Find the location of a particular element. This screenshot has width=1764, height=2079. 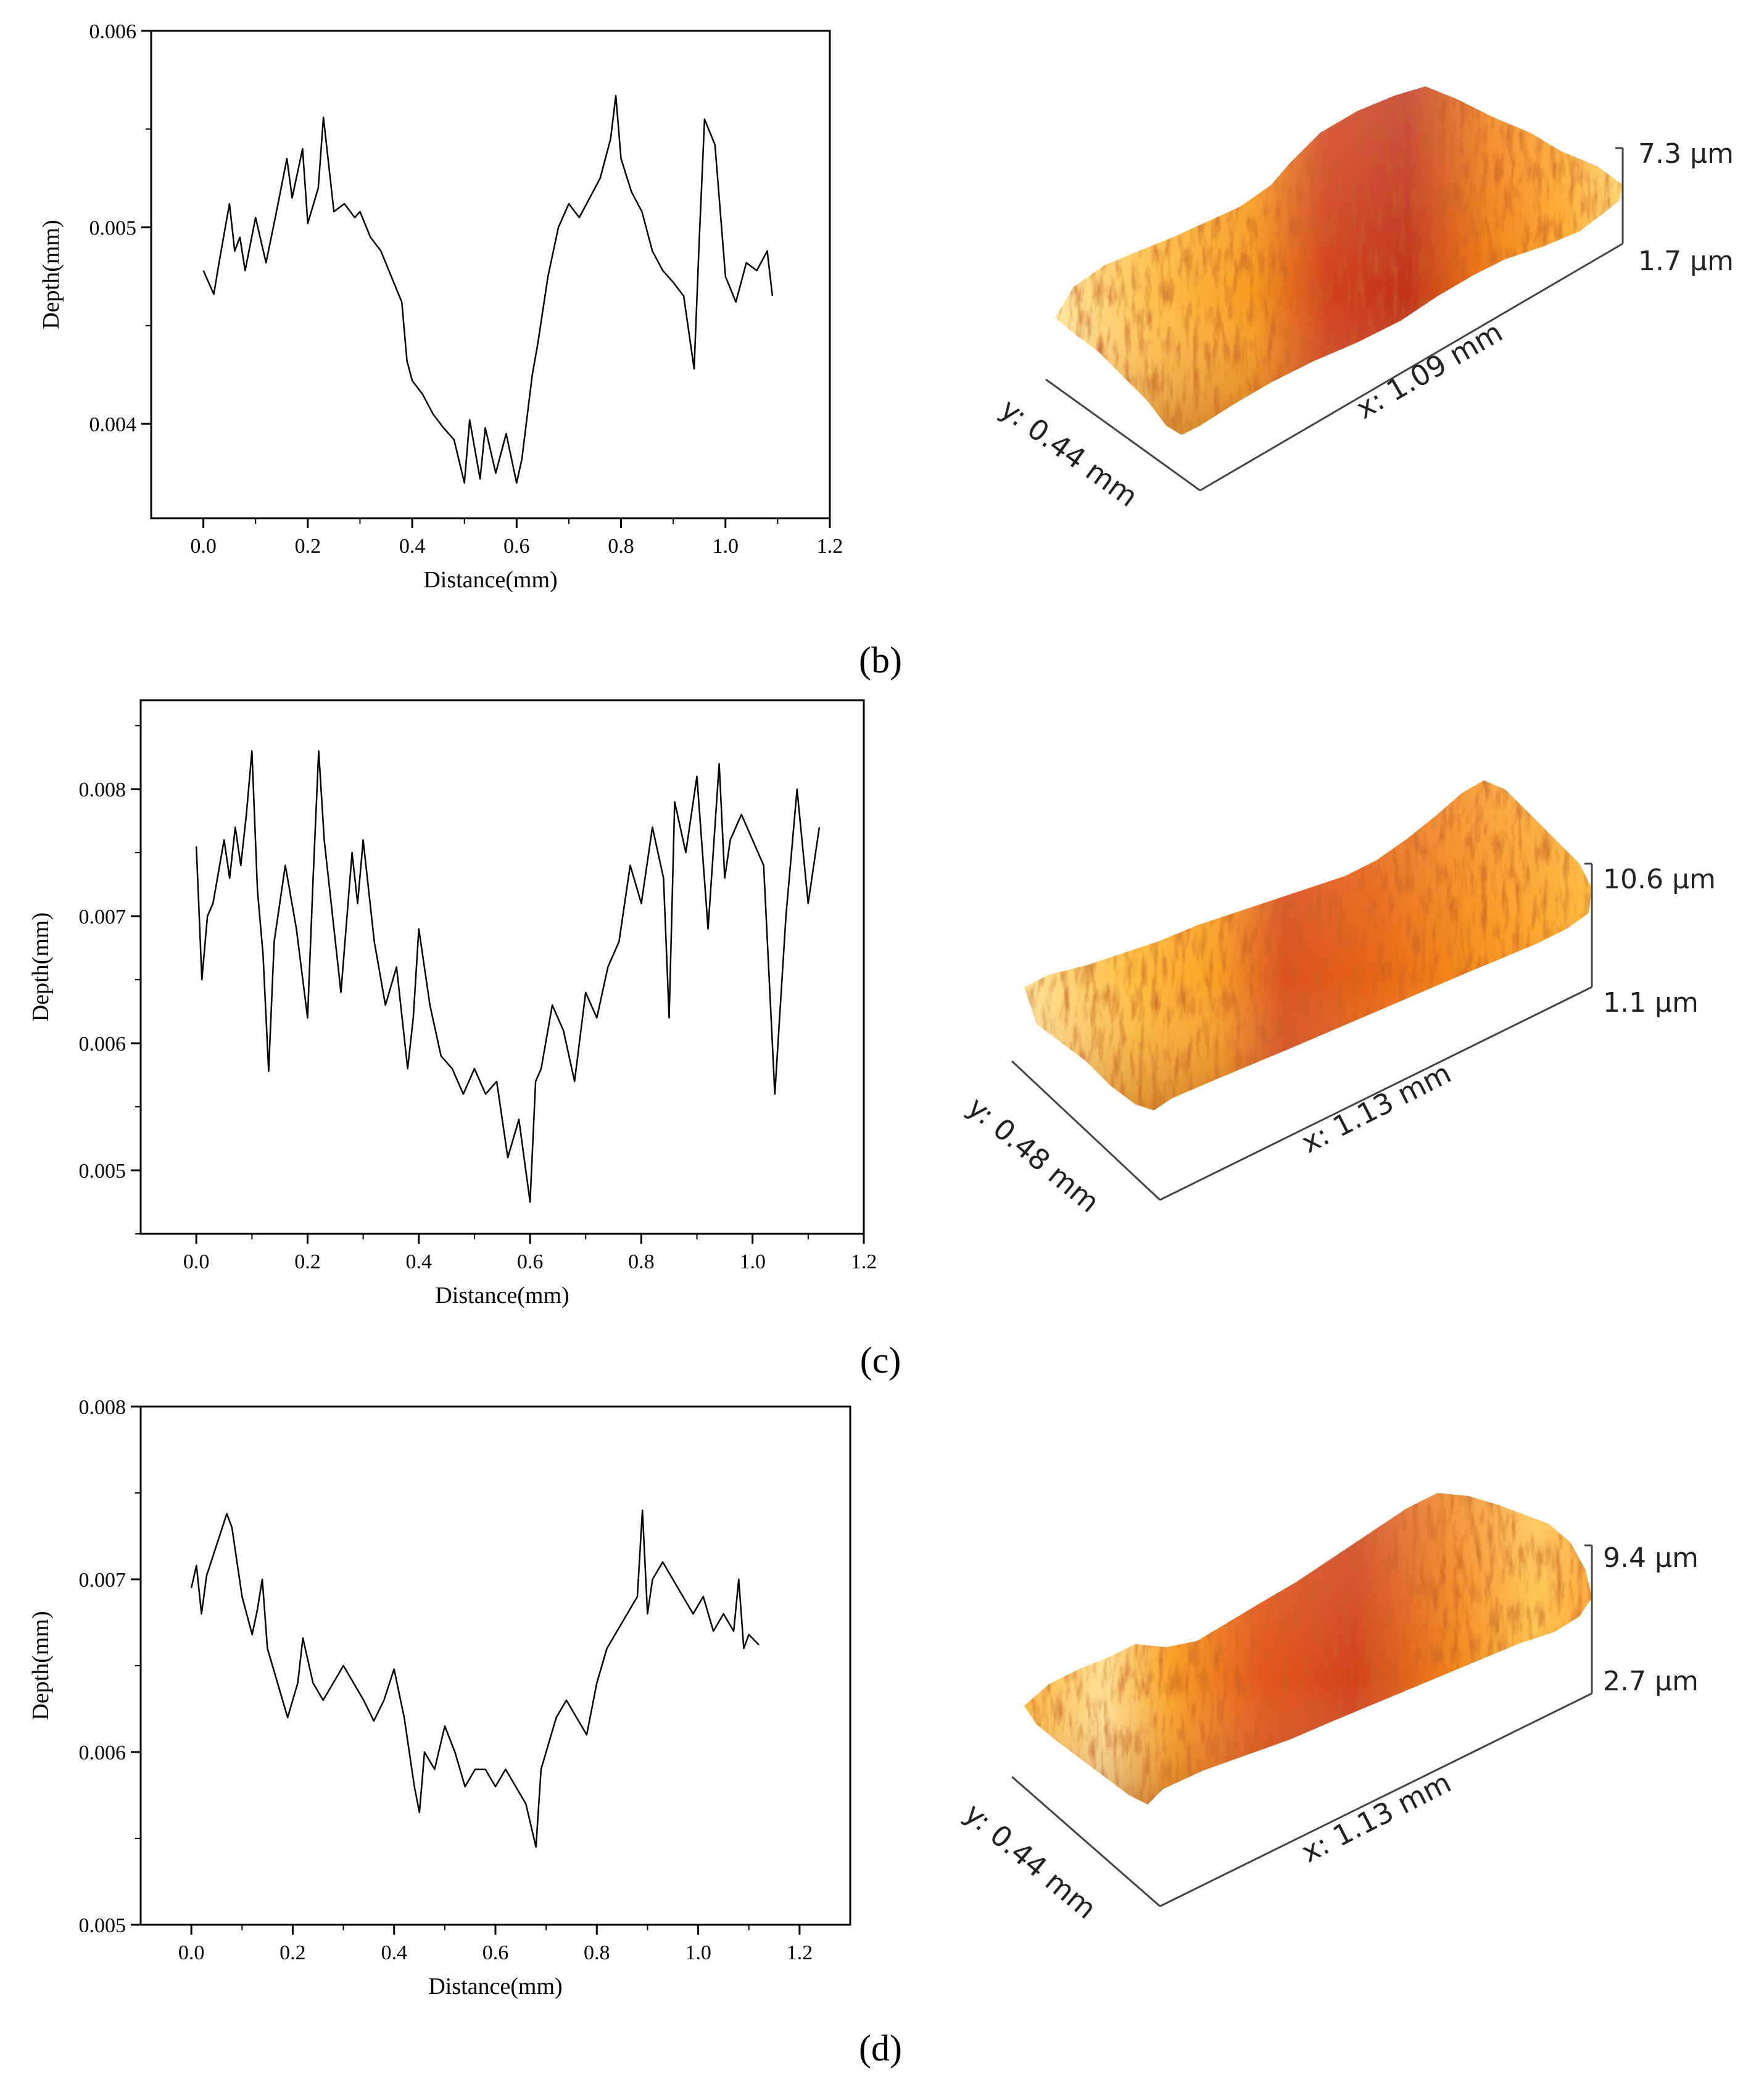

y-tick-label-d: 0.005 is located at coordinates (102, 1925).